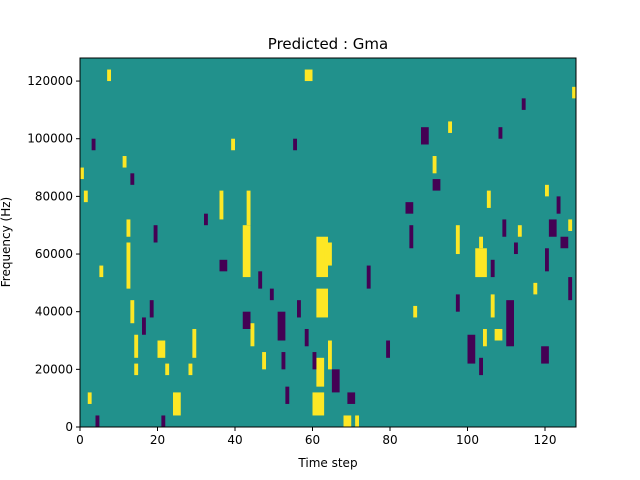 This screenshot has height=480, width=640. I want to click on y-tick-label: 60000, so click(54, 254).